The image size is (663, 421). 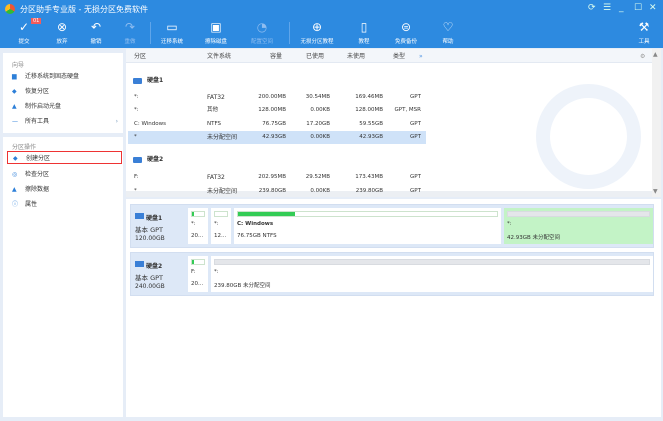 What do you see at coordinates (272, 177) in the screenshot?
I see `table-cell: 202.95MB` at bounding box center [272, 177].